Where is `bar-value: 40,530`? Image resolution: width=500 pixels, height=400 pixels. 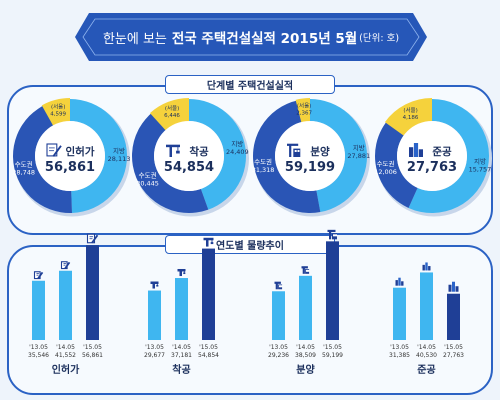 bar-value: 40,530 is located at coordinates (426, 355).